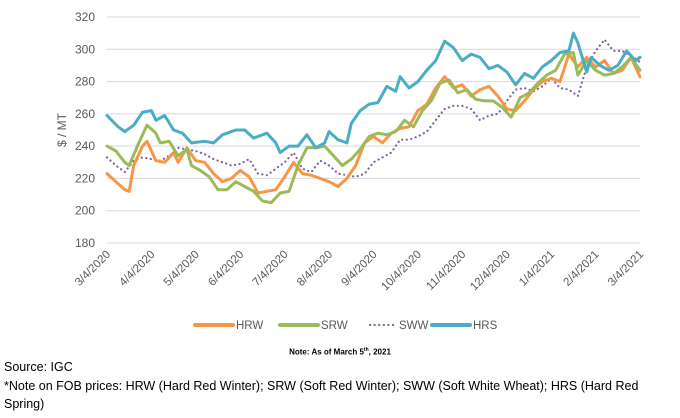  What do you see at coordinates (93, 269) in the screenshot?
I see `x-tick-label: 3/4/2020` at bounding box center [93, 269].